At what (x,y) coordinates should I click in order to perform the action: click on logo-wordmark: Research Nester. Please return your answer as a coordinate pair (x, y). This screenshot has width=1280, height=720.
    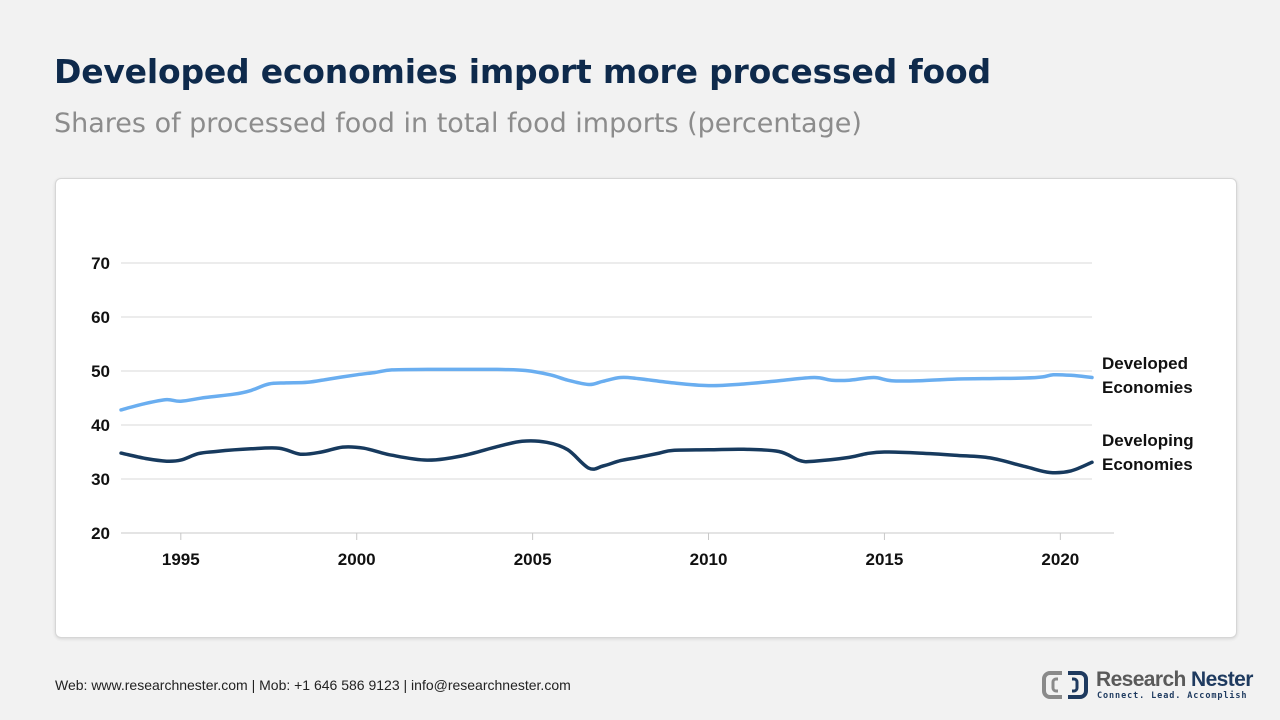
    Looking at the image, I should click on (1174, 680).